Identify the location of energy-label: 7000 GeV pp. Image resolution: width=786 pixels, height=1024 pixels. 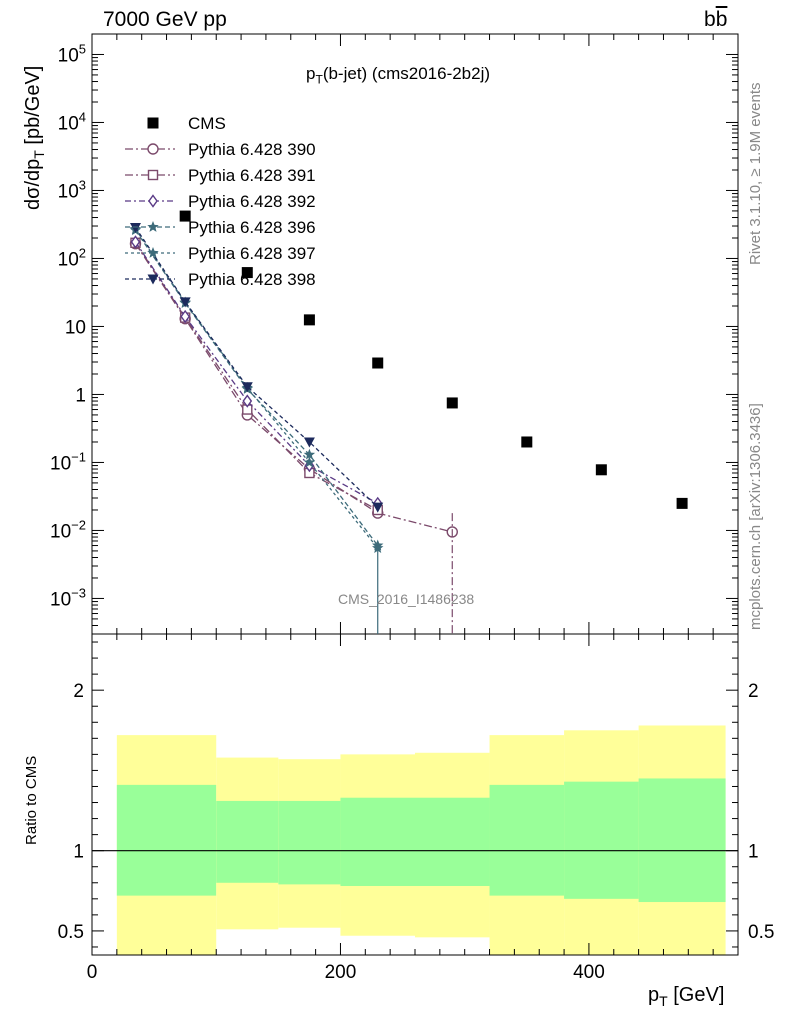
(165, 19).